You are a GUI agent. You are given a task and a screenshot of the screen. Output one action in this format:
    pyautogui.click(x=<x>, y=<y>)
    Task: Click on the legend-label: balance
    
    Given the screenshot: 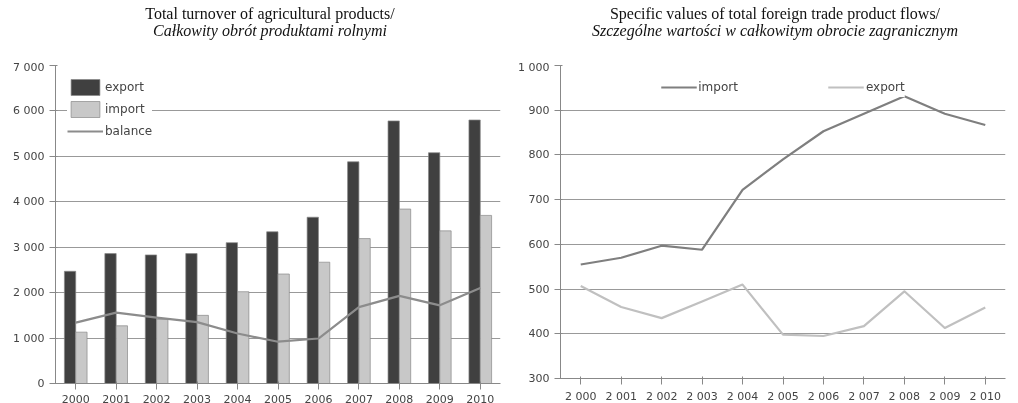 What is the action you would take?
    pyautogui.click(x=129, y=131)
    